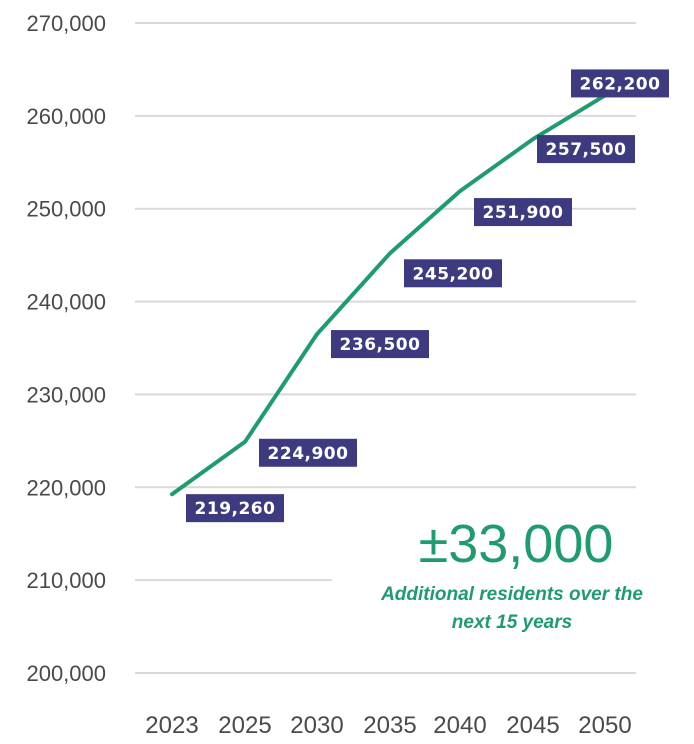 The height and width of the screenshot is (744, 694). I want to click on data-label: 224,900, so click(308, 452).